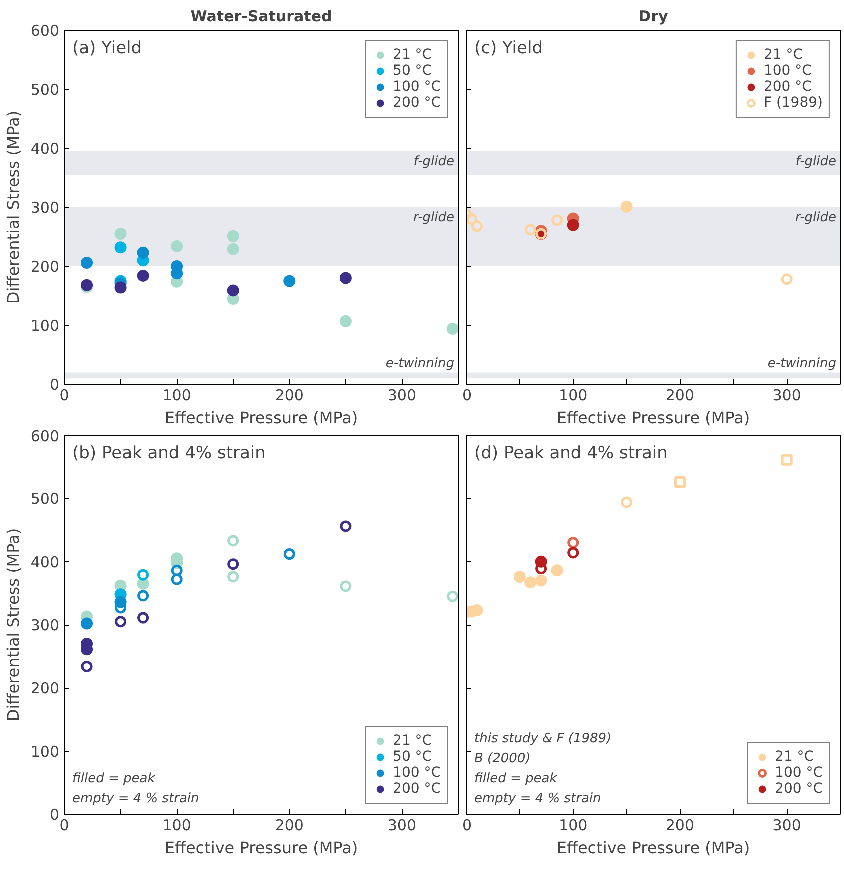 The width and height of the screenshot is (844, 880). What do you see at coordinates (107, 48) in the screenshot?
I see `annotation: (a) Yield` at bounding box center [107, 48].